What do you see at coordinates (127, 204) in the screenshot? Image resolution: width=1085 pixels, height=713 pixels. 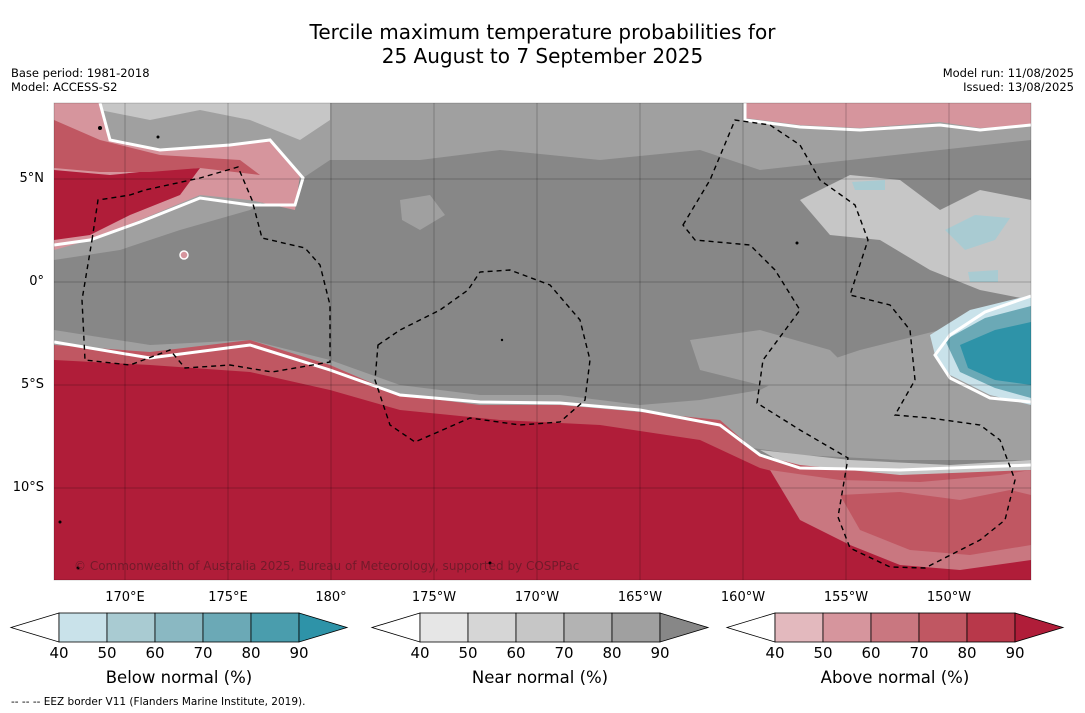 I see `above-normal-region-northwest-core` at bounding box center [127, 204].